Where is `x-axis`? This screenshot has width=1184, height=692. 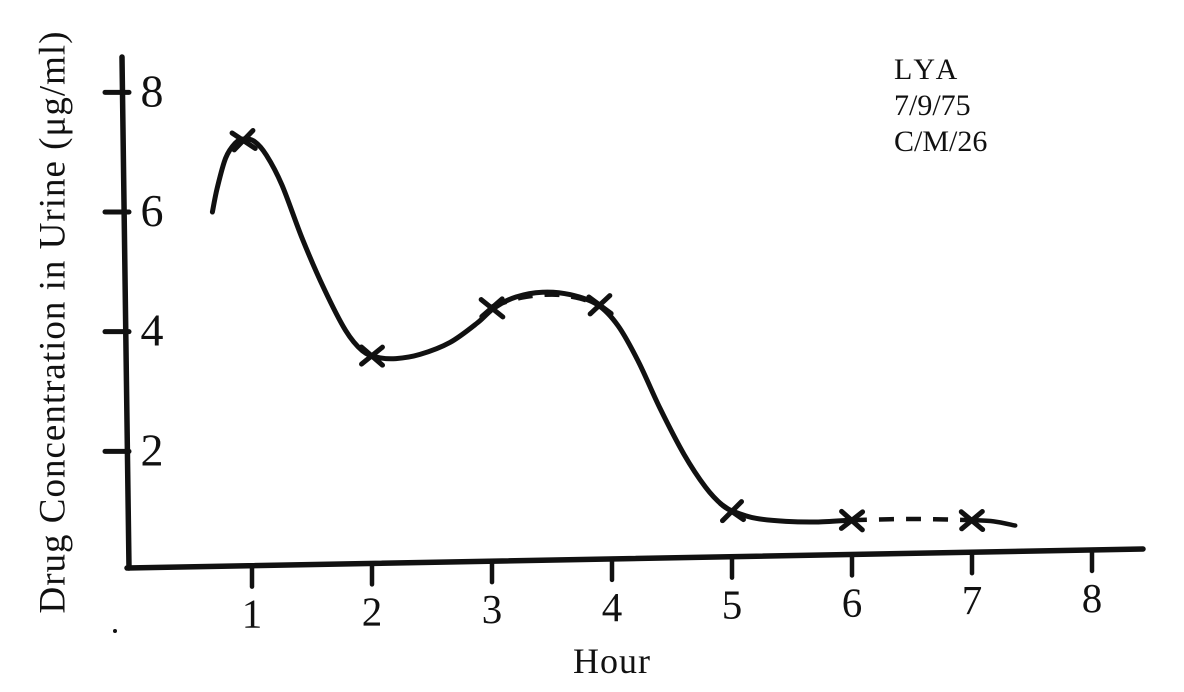
x-axis is located at coordinates (635, 558).